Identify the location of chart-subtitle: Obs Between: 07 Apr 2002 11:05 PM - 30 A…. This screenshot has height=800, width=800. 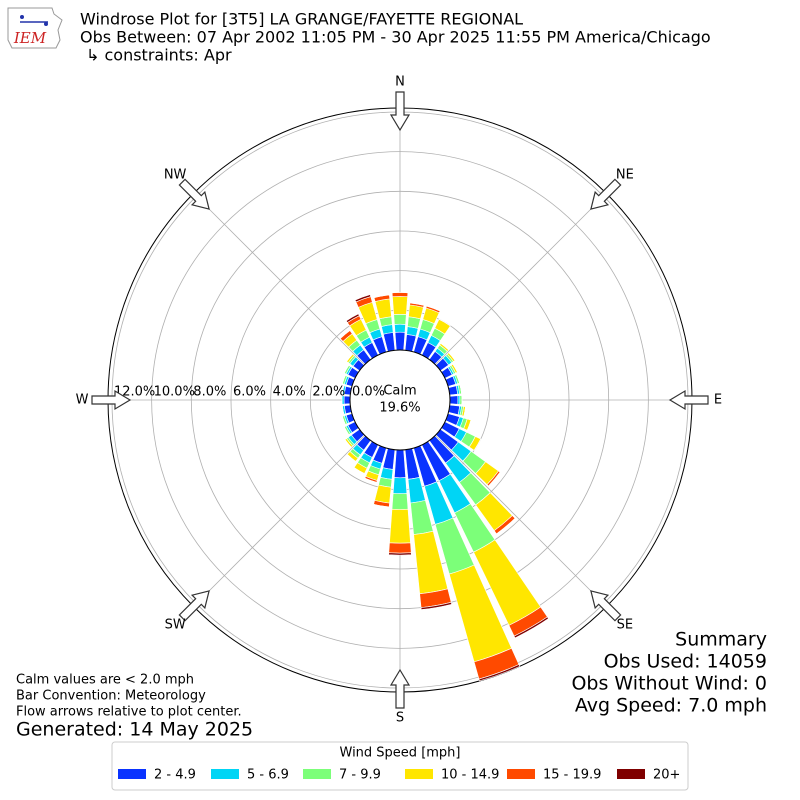
(395, 37).